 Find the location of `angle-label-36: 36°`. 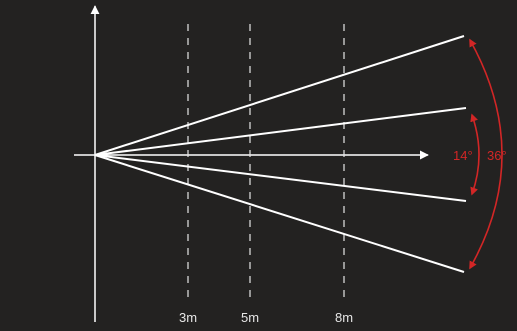

angle-label-36: 36° is located at coordinates (497, 155).